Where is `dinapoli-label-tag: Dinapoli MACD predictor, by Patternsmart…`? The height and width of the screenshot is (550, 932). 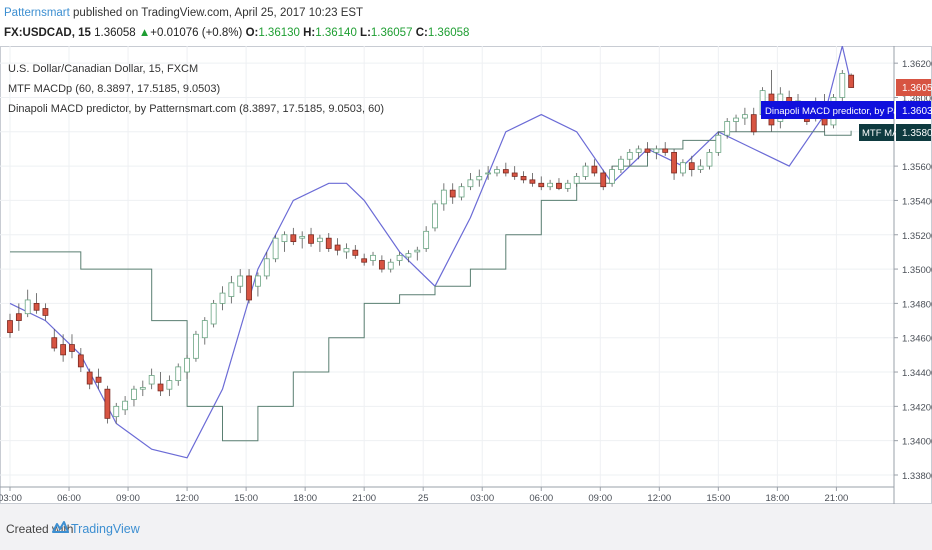 dinapoli-label-tag: Dinapoli MACD predictor, by Patternsmart… is located at coordinates (848, 111).